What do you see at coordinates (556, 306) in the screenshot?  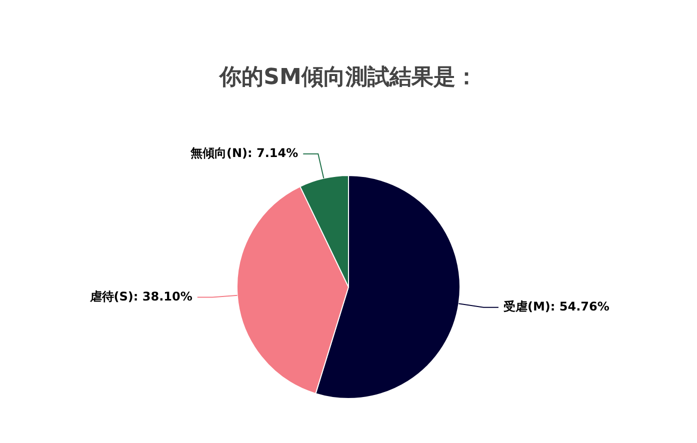 I see `slice-label: 受虐(M): 54.76%` at bounding box center [556, 306].